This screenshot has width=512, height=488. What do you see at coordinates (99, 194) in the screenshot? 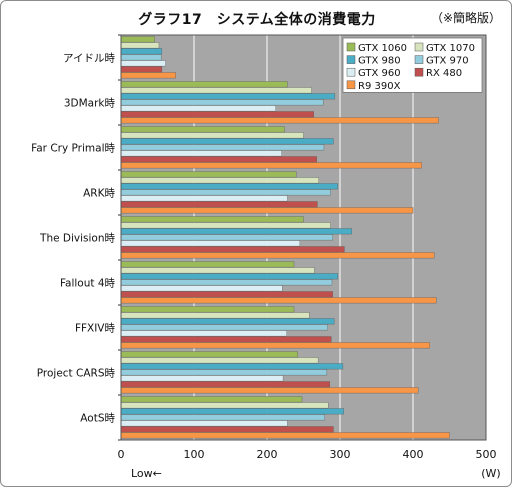
I see `category-label-3: ARK時` at bounding box center [99, 194].